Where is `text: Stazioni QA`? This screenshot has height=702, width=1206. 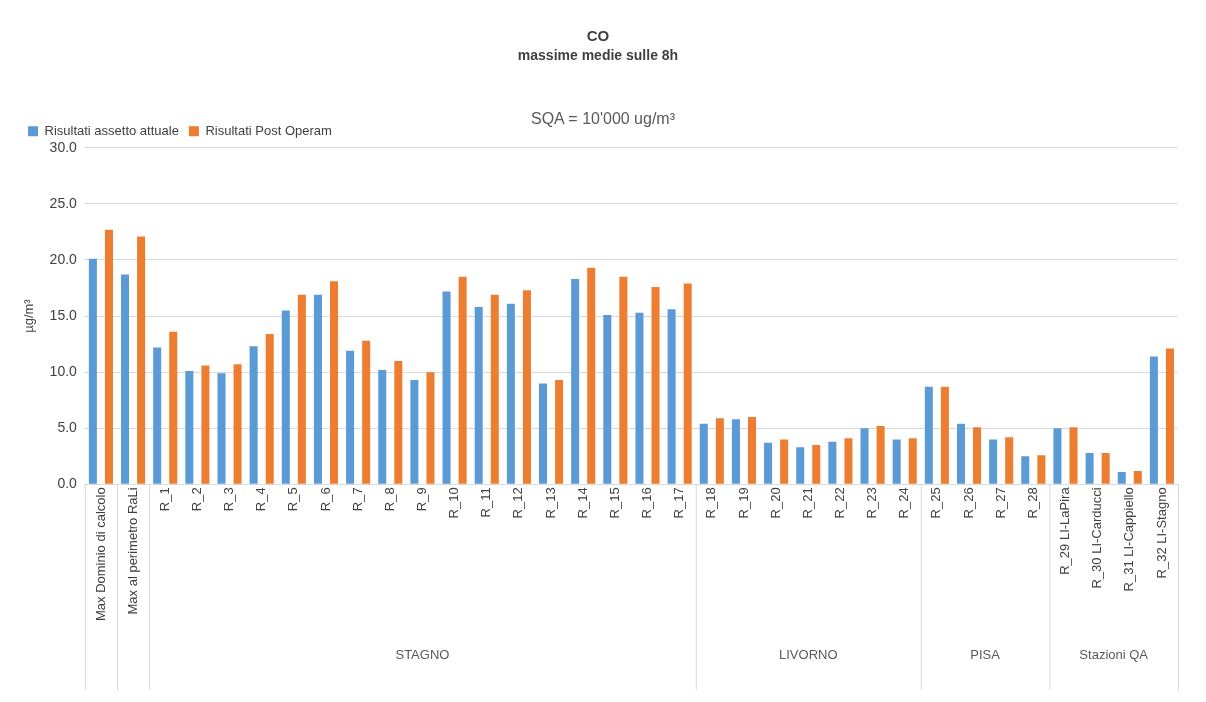 text: Stazioni QA is located at coordinates (1114, 654).